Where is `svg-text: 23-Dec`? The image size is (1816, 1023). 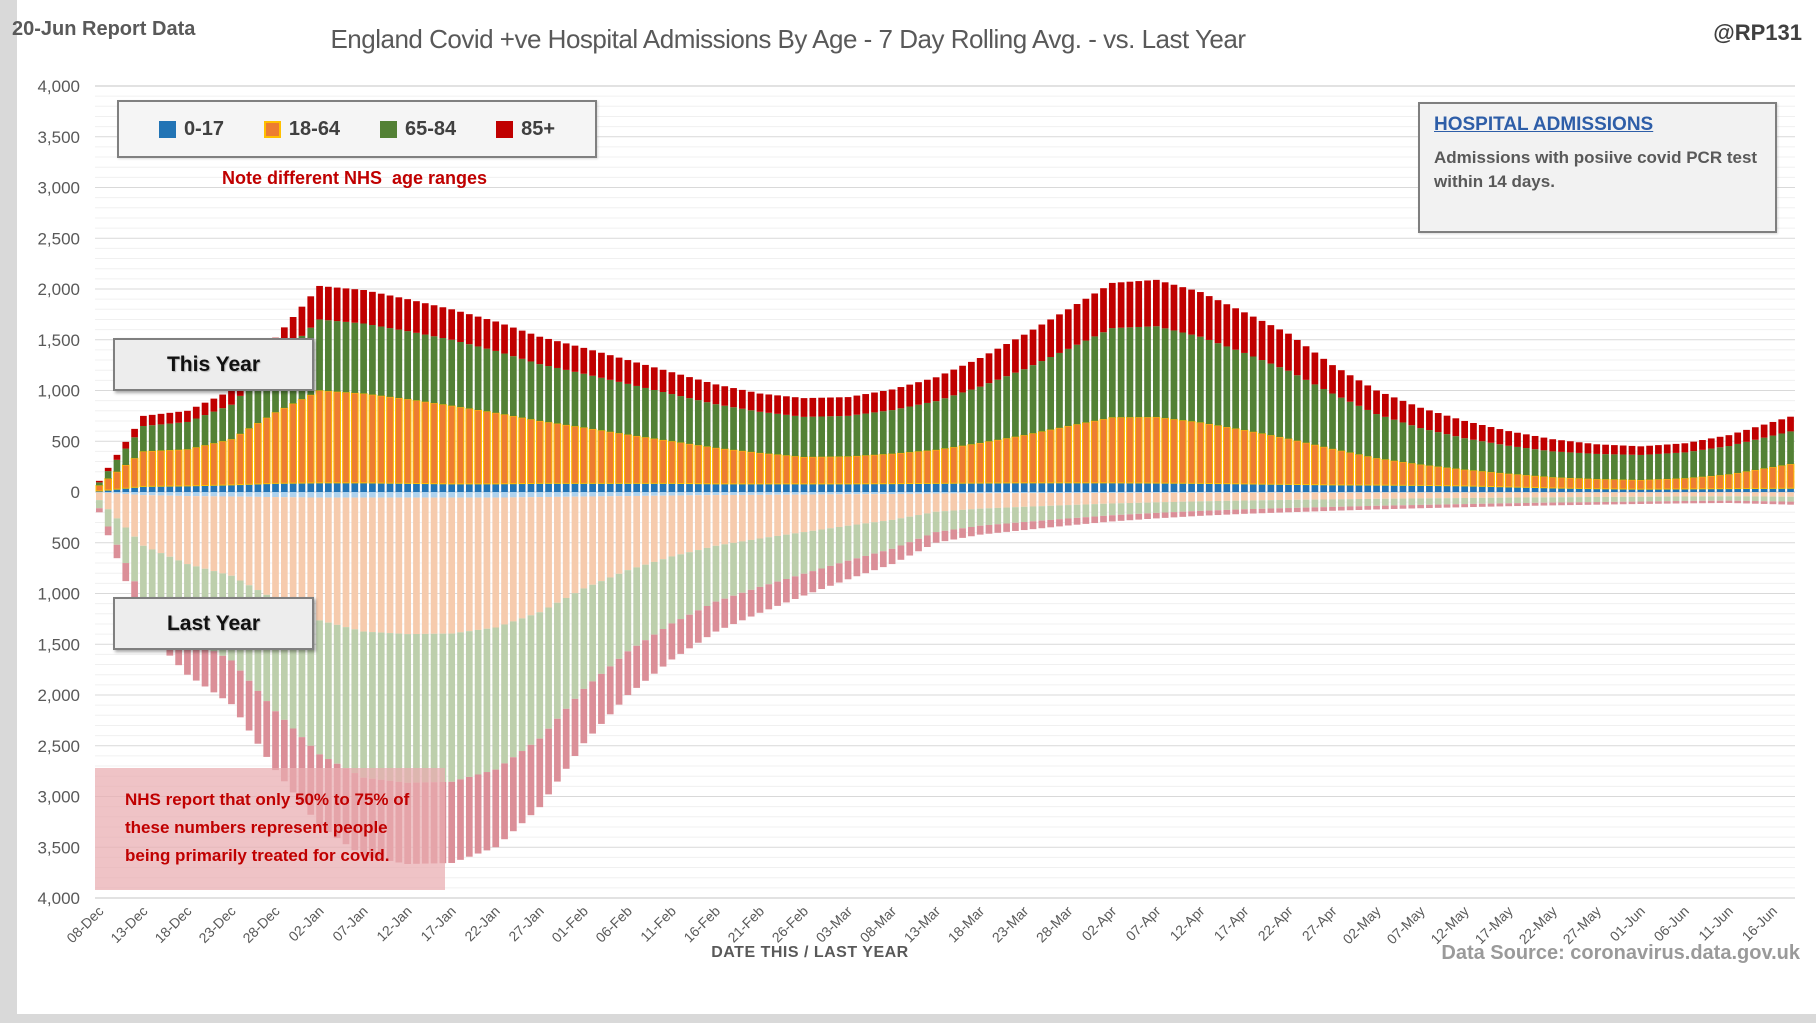 svg-text: 23-Dec is located at coordinates (216, 924).